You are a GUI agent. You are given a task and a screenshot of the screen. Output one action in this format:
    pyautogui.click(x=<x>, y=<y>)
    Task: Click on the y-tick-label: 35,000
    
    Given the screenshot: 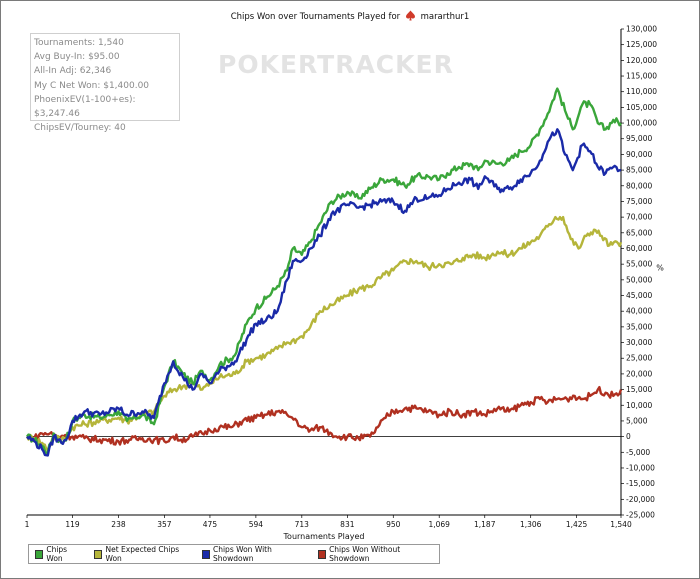 What is the action you would take?
    pyautogui.click(x=639, y=326)
    